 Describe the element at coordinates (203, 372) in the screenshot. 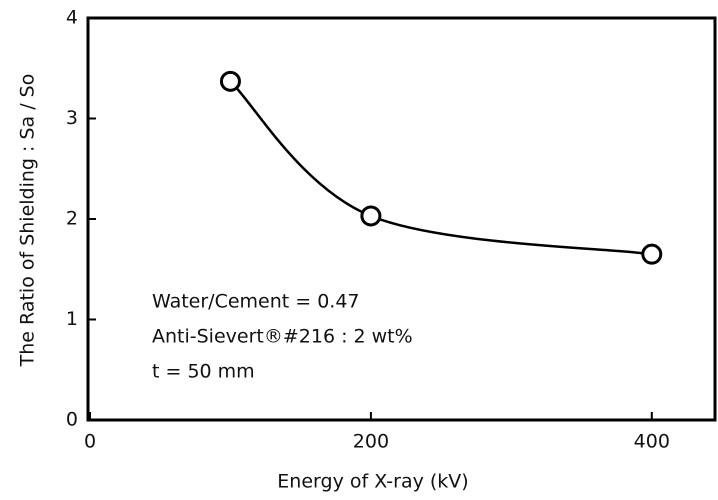

I see `annotation: t = 50 mm` at that location.